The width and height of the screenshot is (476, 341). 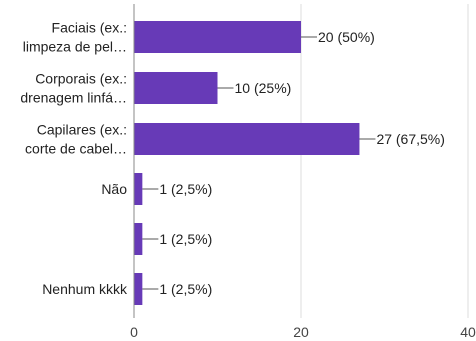 What do you see at coordinates (410, 139) in the screenshot?
I see `data-label-2: 27 (67,5%)` at bounding box center [410, 139].